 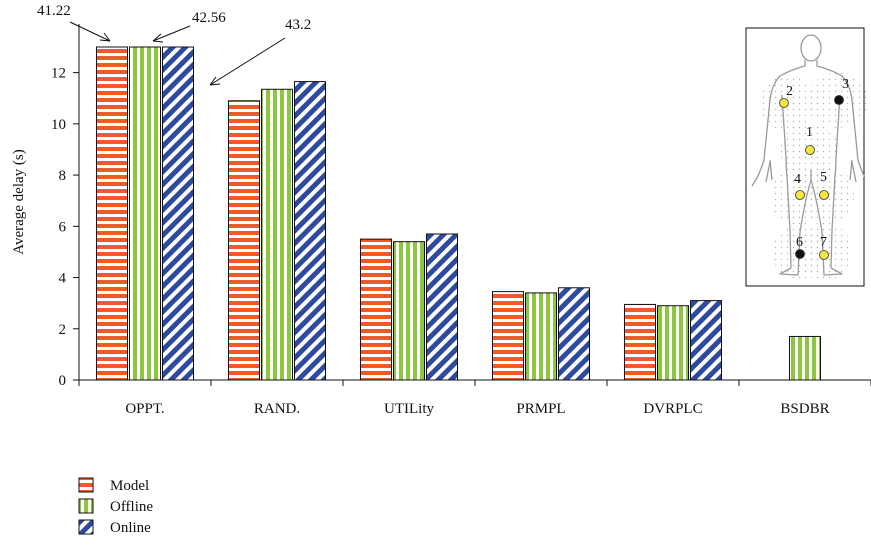 What do you see at coordinates (244, 240) in the screenshot?
I see `bar-model-rand` at bounding box center [244, 240].